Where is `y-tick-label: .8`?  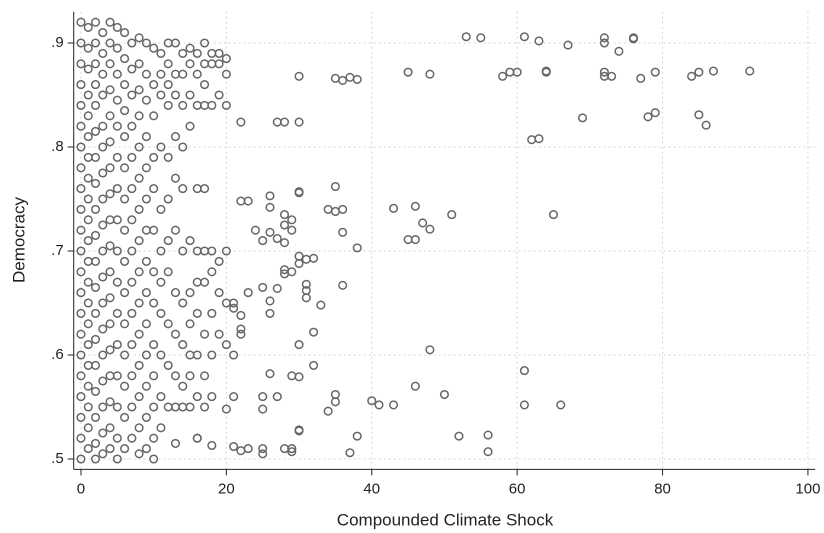
y-tick-label: .8 is located at coordinates (57, 146).